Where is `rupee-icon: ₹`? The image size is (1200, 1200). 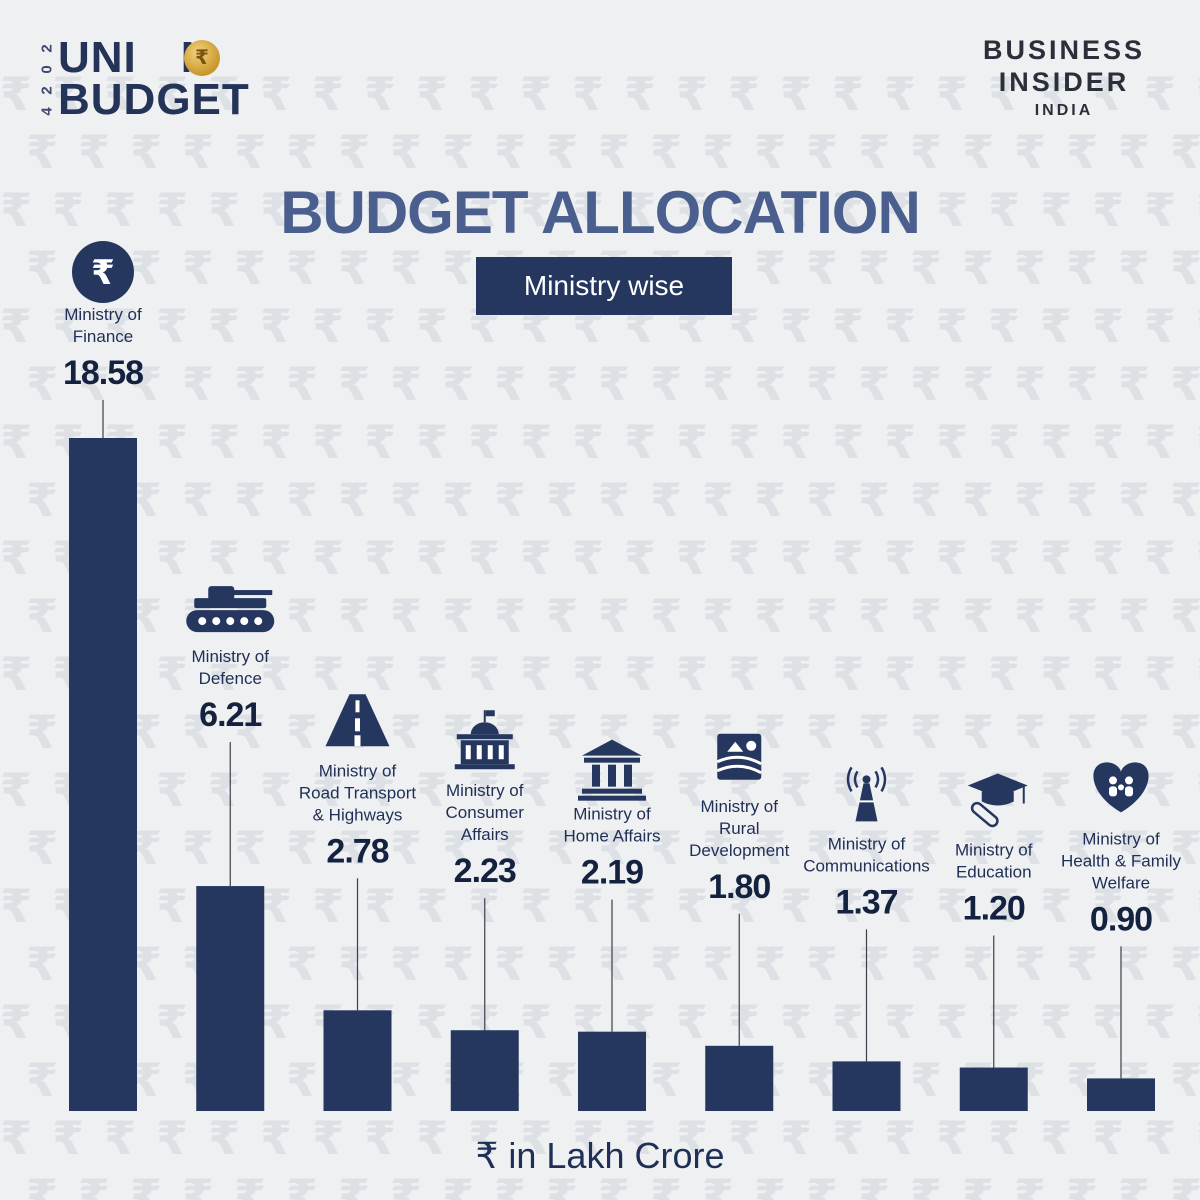 rupee-icon: ₹ is located at coordinates (103, 272).